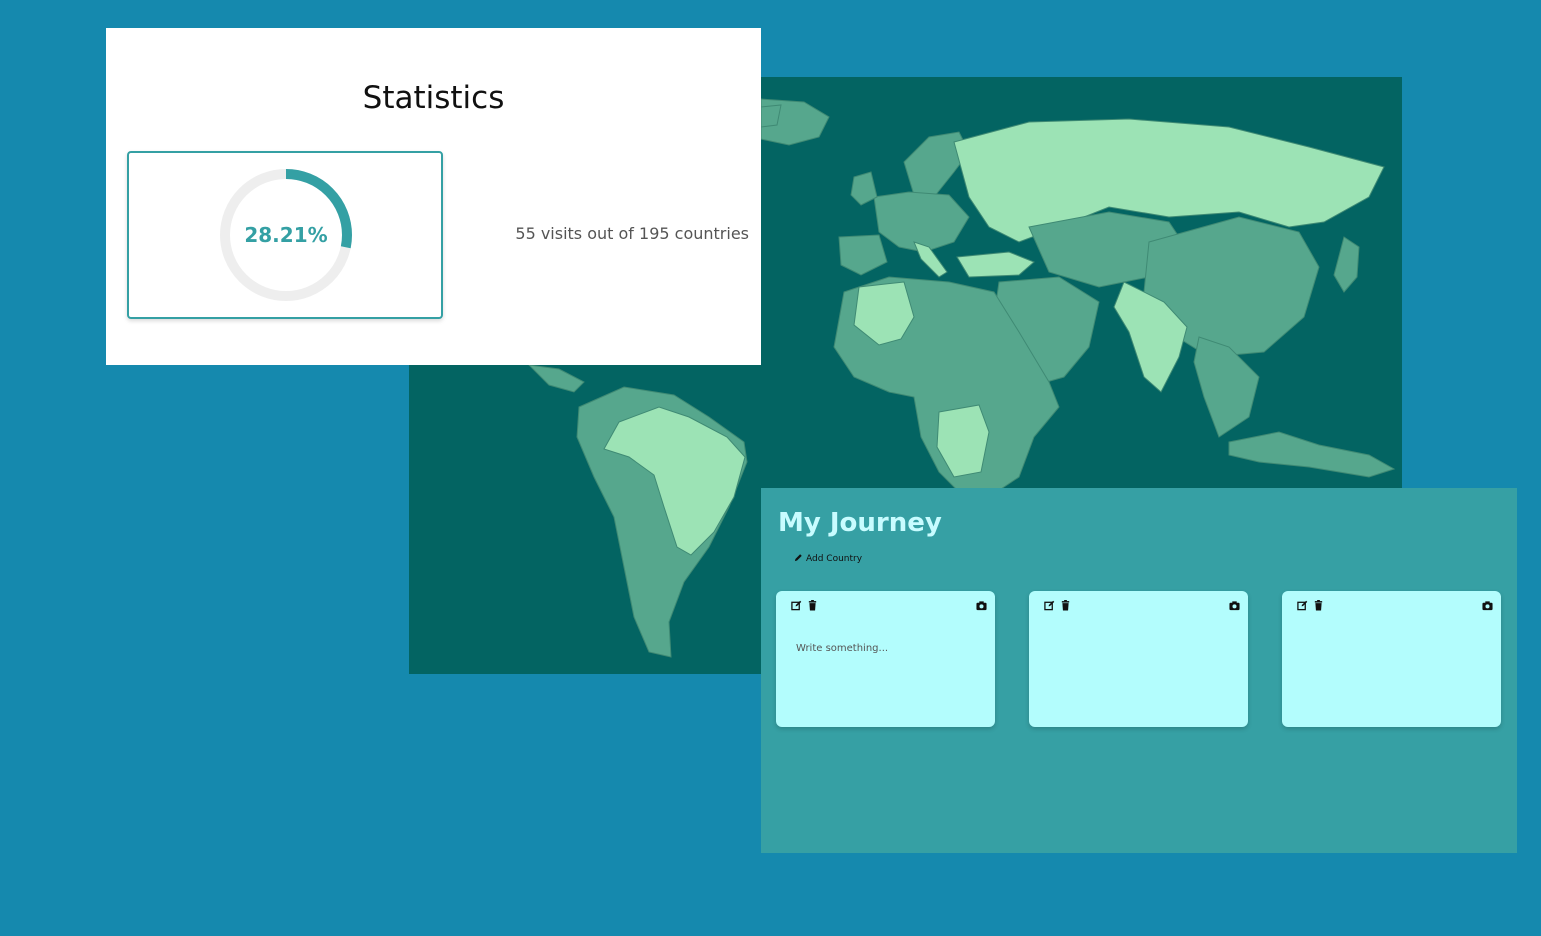 The height and width of the screenshot is (936, 1541). I want to click on country-greenland, so click(771, 116).